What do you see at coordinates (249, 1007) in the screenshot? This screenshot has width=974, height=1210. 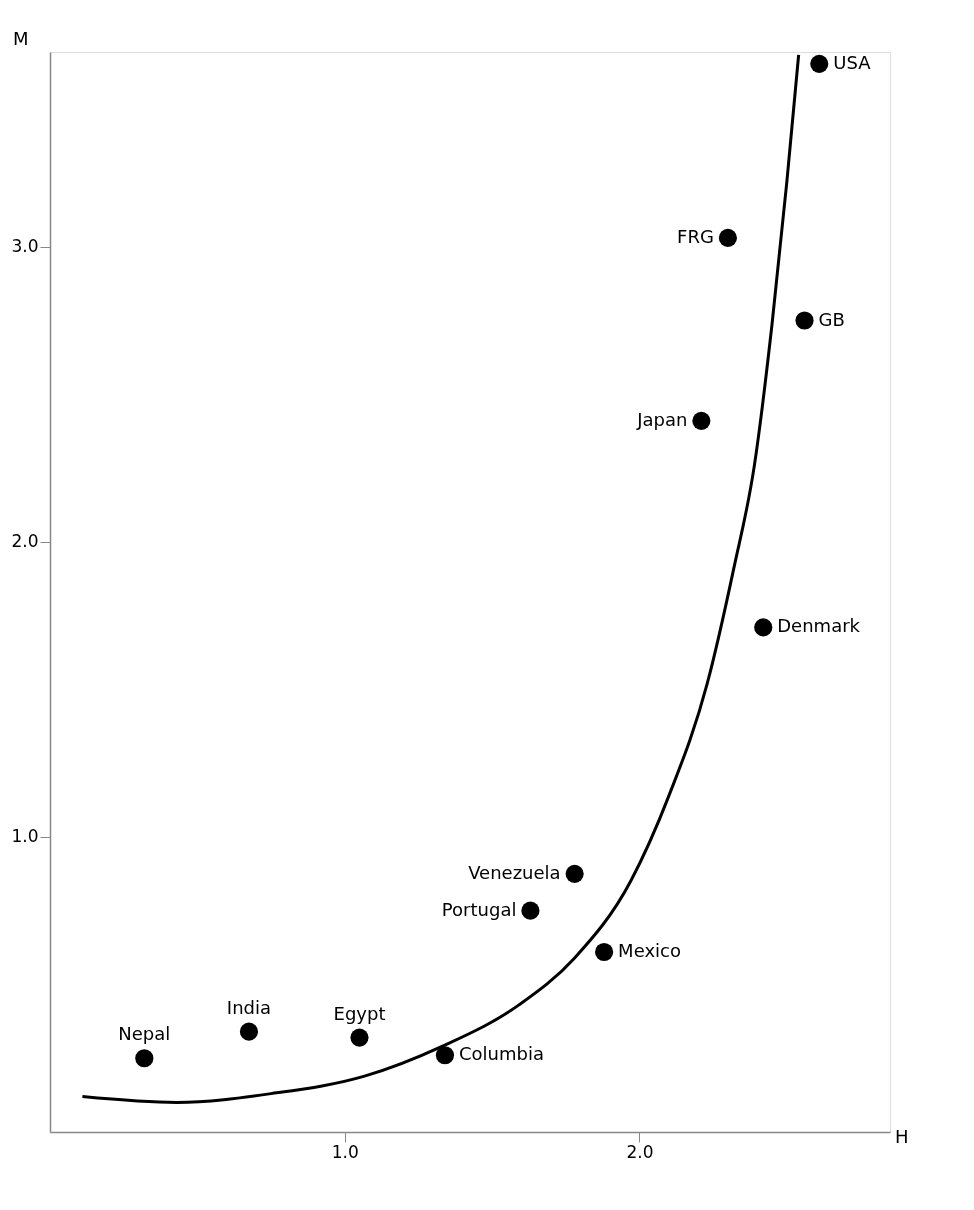 I see `annotation: India` at bounding box center [249, 1007].